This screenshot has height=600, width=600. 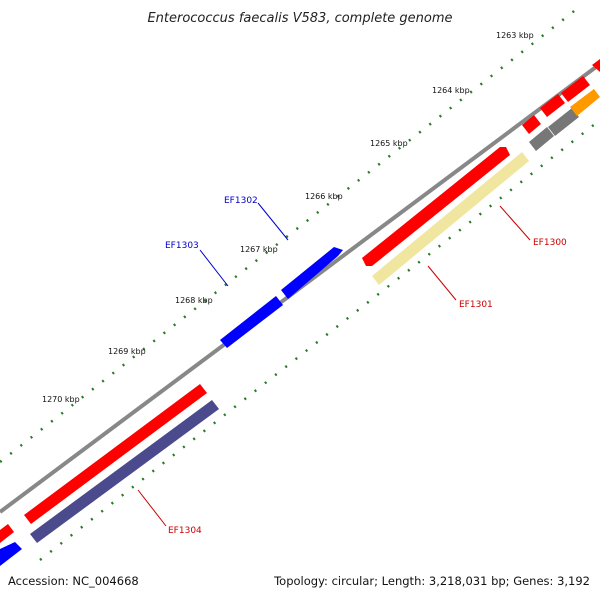 I want to click on cds-feature-ef1304, so click(x=115, y=454).